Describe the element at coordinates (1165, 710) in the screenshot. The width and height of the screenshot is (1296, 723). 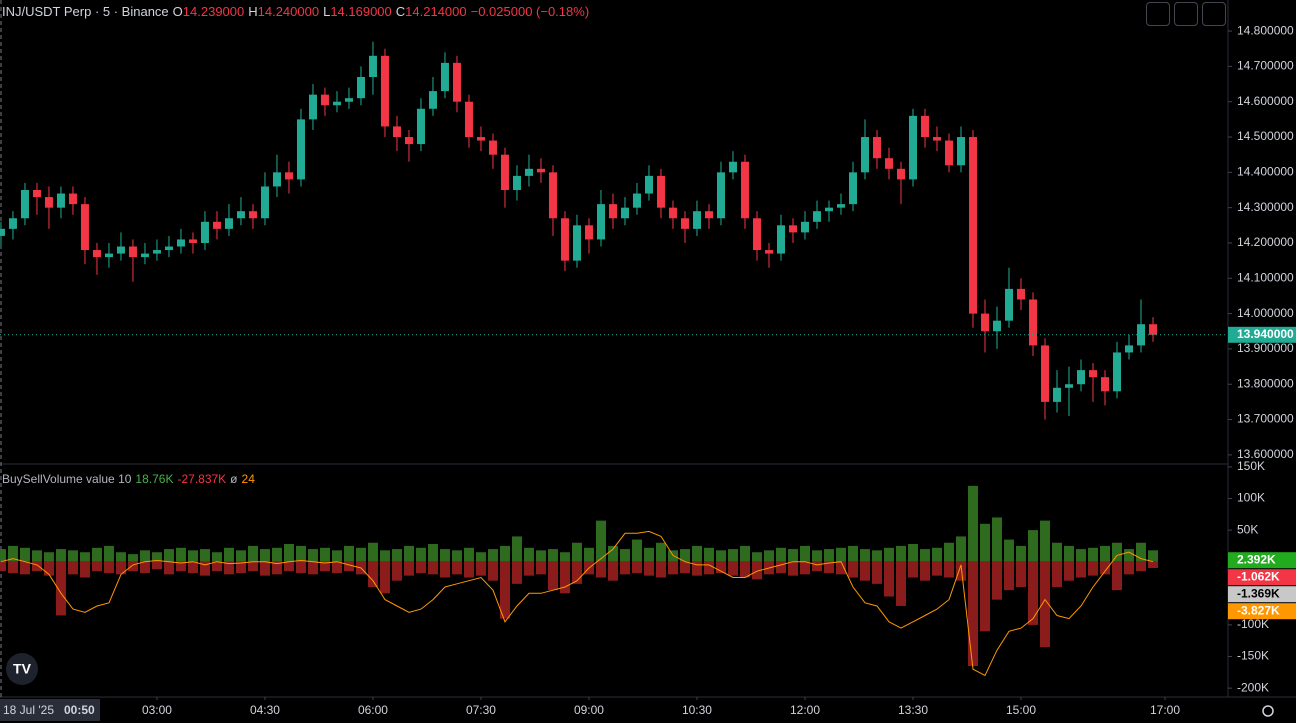
I see `x-tick-label: 17:00` at that location.